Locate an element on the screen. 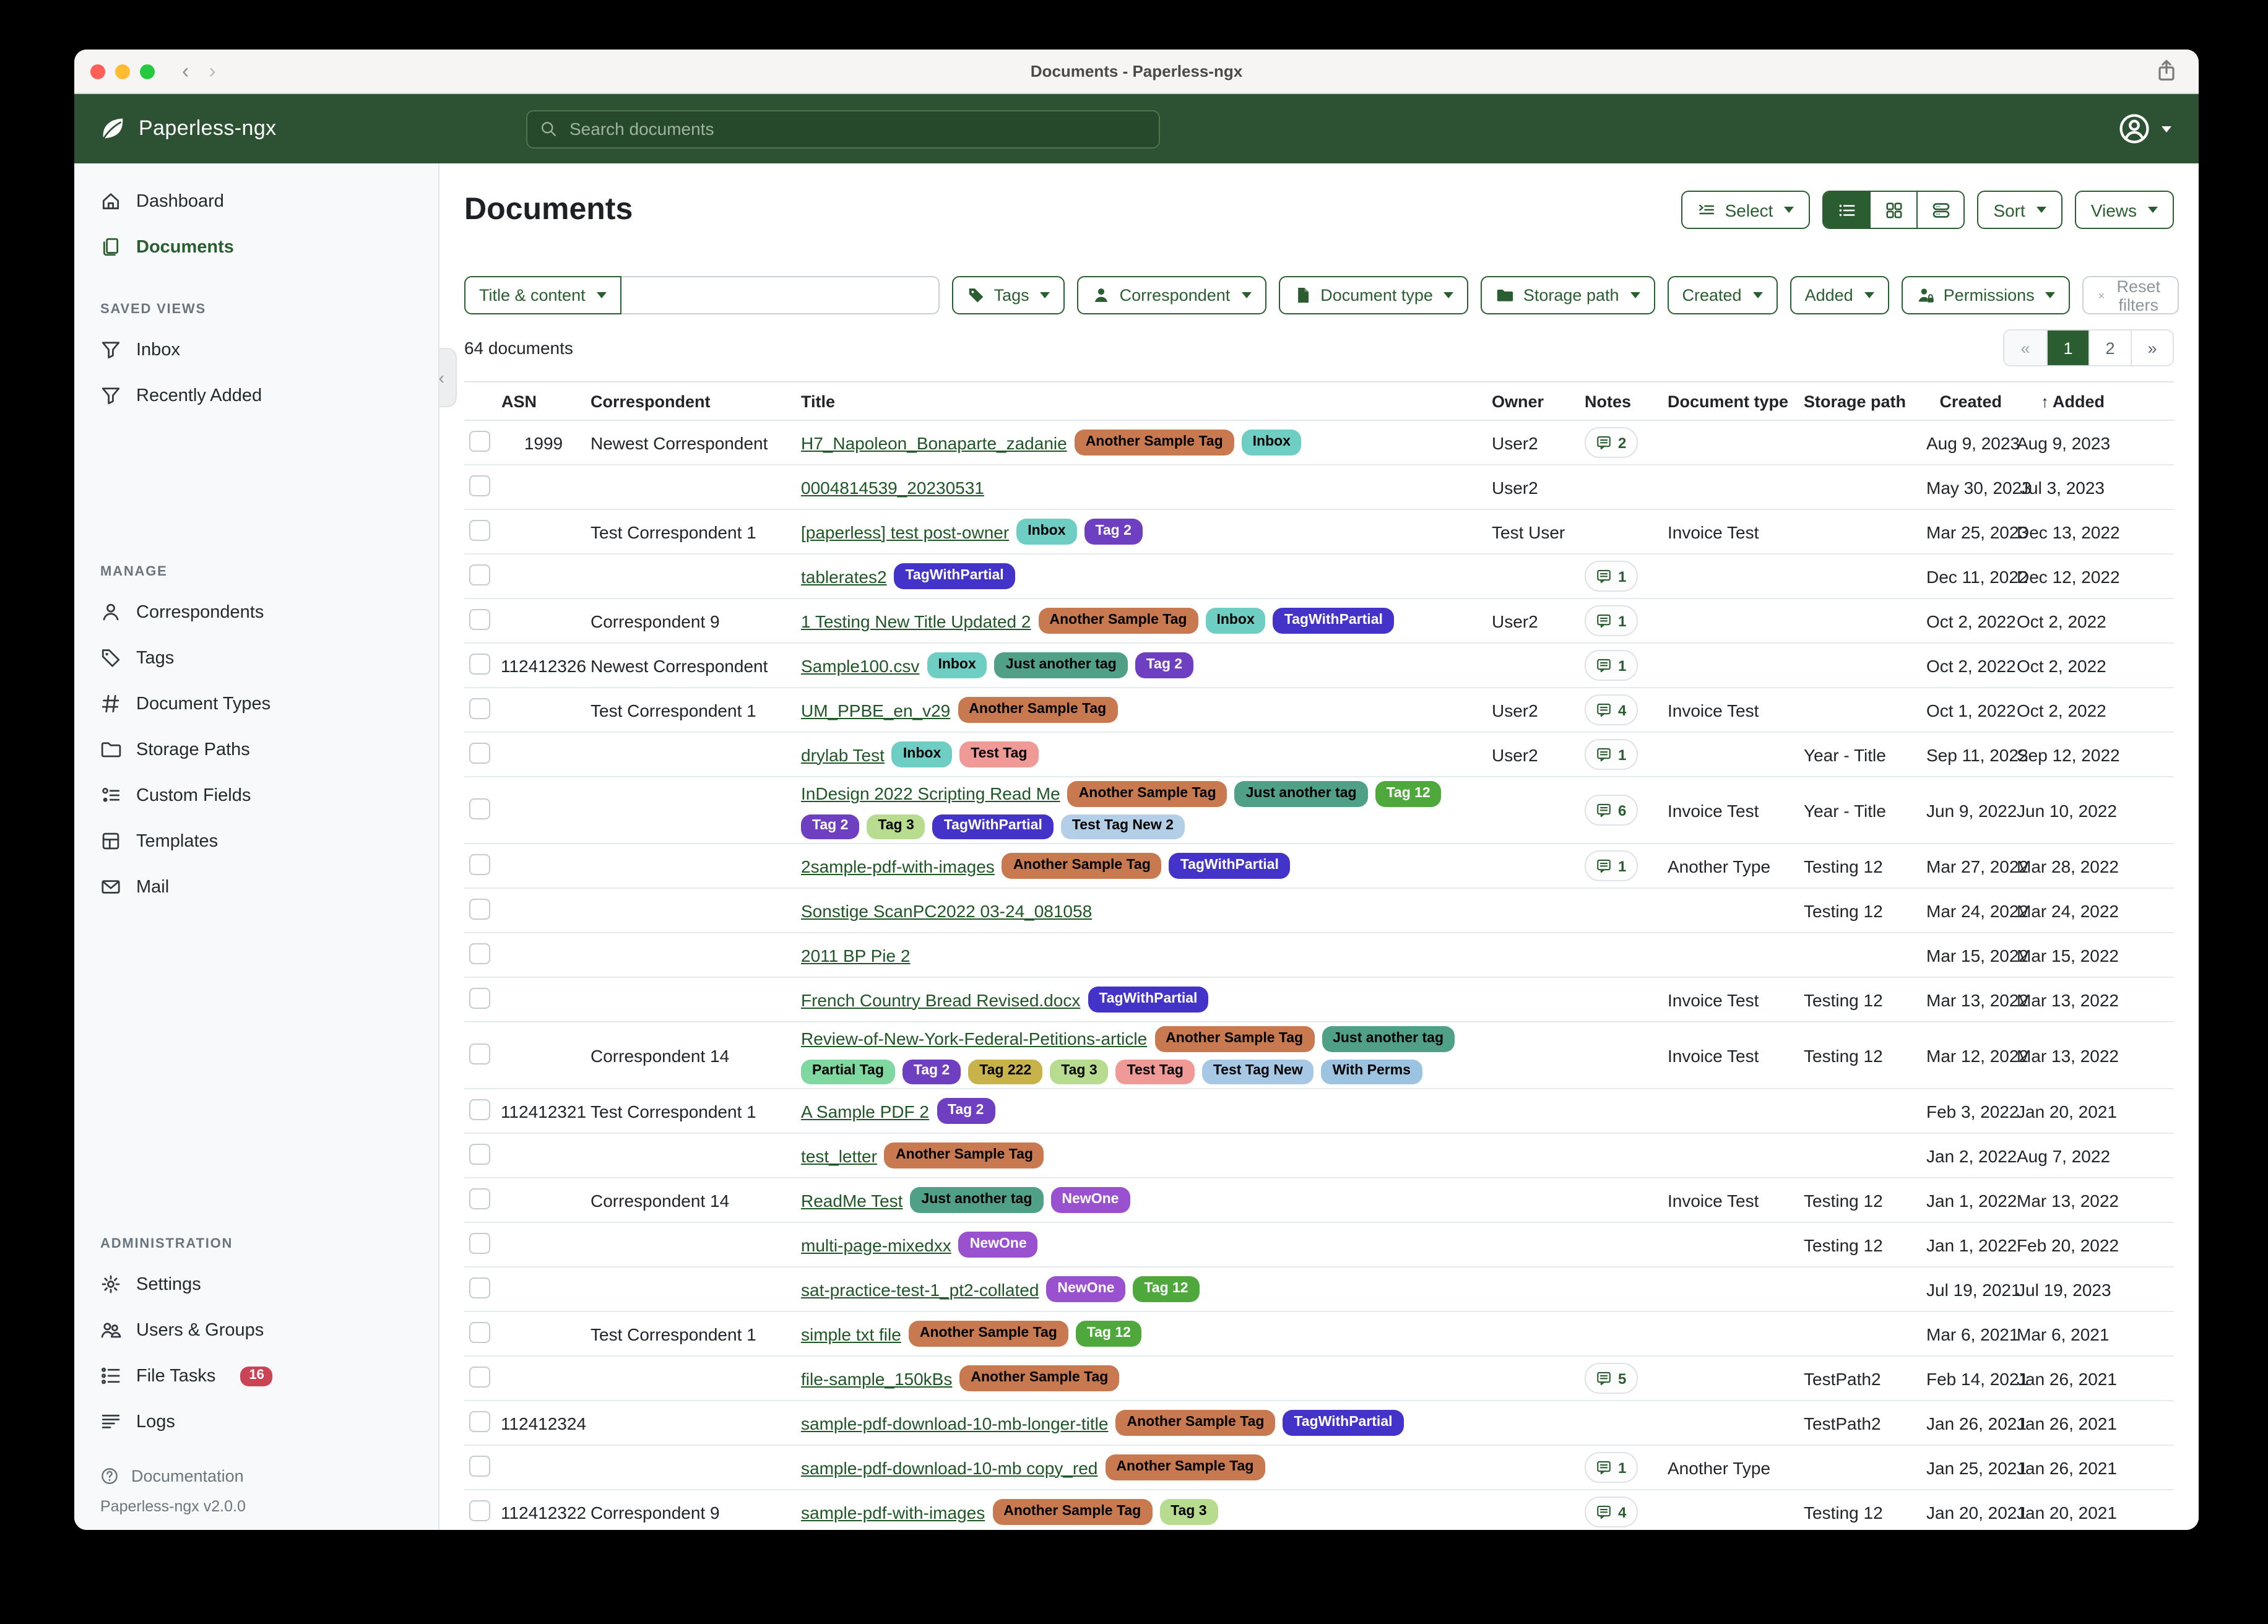  document-title-link: Sample100.csv is located at coordinates (860, 665).